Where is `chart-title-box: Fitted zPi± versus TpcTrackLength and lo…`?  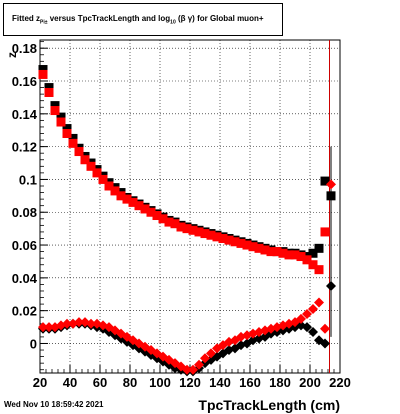
chart-title-box: Fitted zPi± versus TpcTrackLength and lo… is located at coordinates (143, 19).